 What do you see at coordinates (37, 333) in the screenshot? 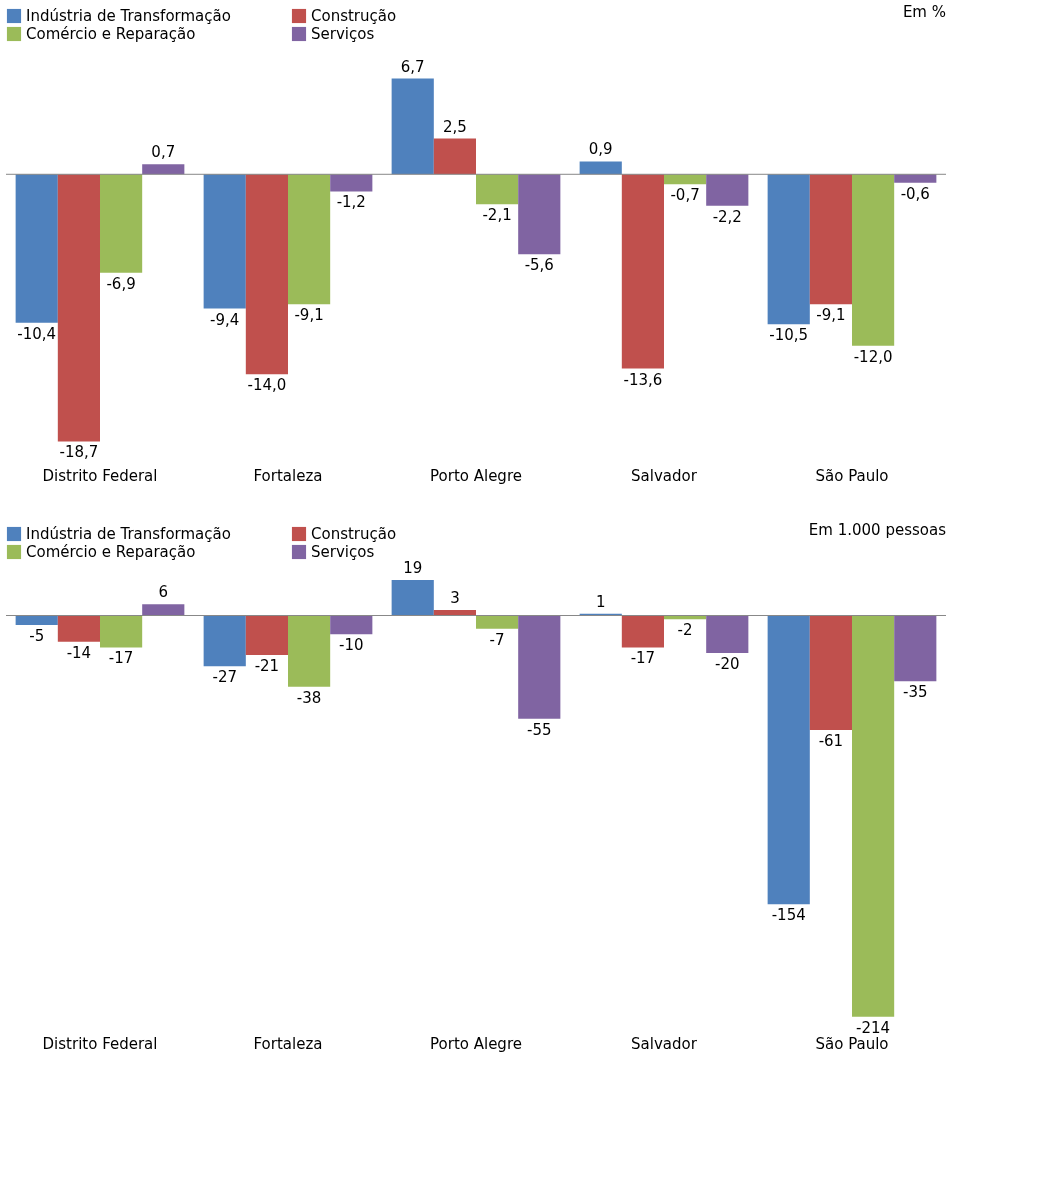
I see `data-label: -10,4` at bounding box center [37, 333].